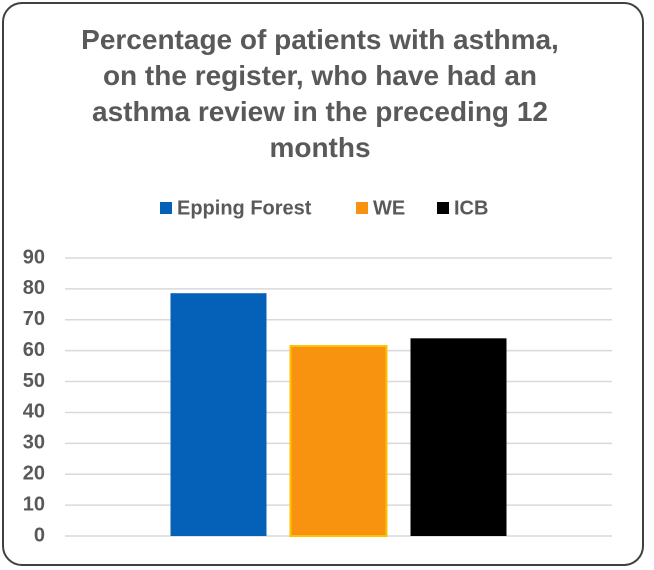  Describe the element at coordinates (34, 443) in the screenshot. I see `y-tick-label: 30` at that location.